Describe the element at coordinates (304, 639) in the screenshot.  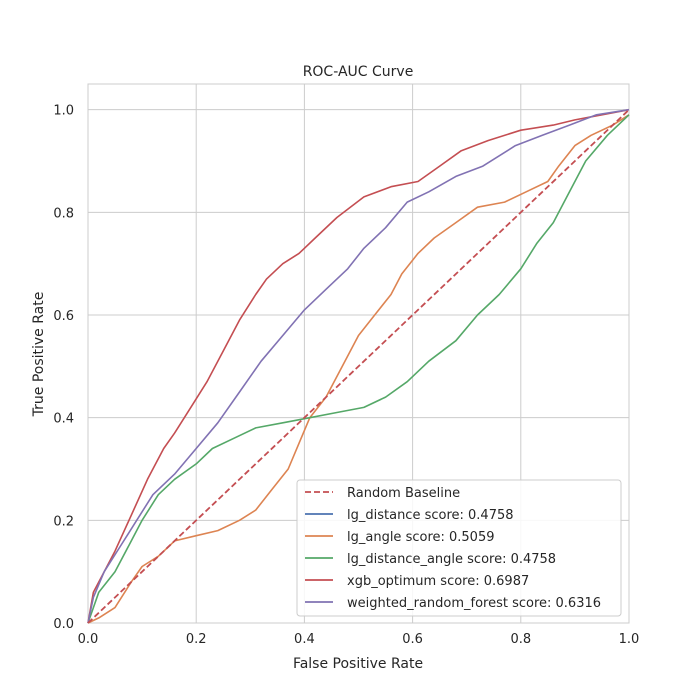
I see `x-tick-label: 0.4` at that location.